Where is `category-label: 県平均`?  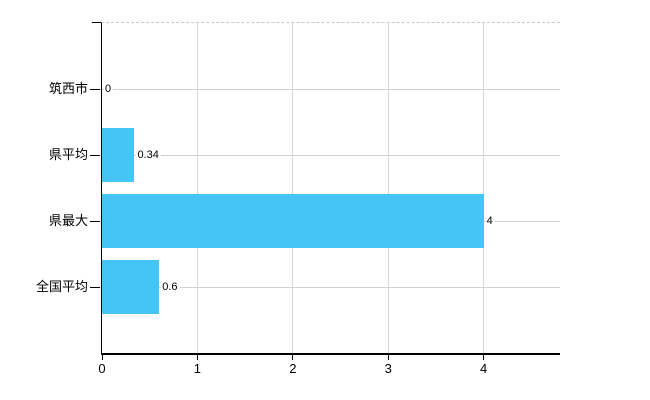
category-label: 県平均 is located at coordinates (68, 154).